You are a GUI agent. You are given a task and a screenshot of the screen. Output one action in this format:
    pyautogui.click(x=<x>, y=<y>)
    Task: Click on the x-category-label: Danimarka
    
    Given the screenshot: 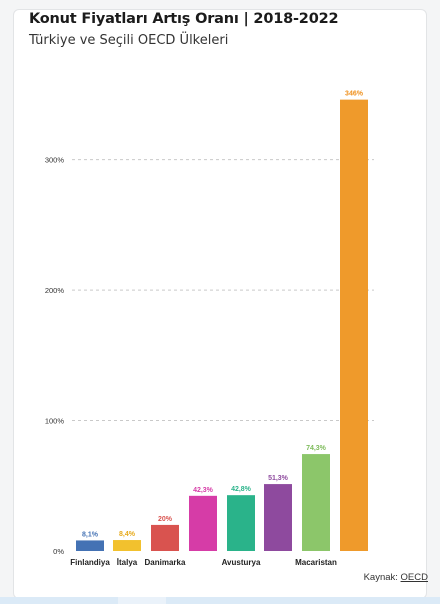 What is the action you would take?
    pyautogui.click(x=165, y=562)
    